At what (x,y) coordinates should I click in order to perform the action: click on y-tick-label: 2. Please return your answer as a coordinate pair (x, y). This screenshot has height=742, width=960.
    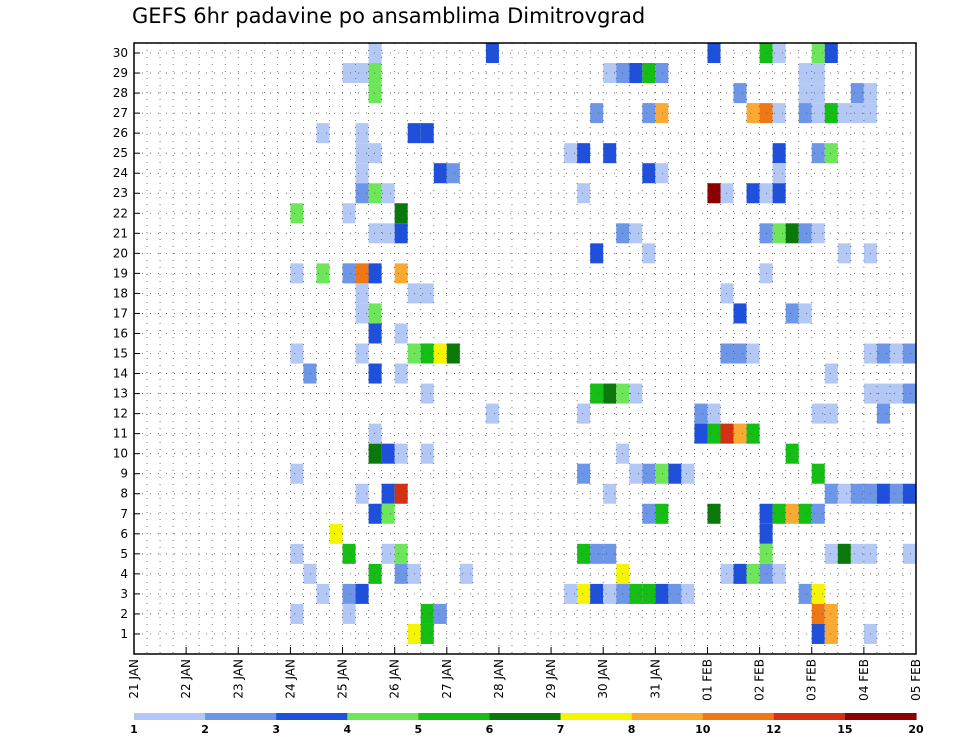
    Looking at the image, I should click on (124, 614).